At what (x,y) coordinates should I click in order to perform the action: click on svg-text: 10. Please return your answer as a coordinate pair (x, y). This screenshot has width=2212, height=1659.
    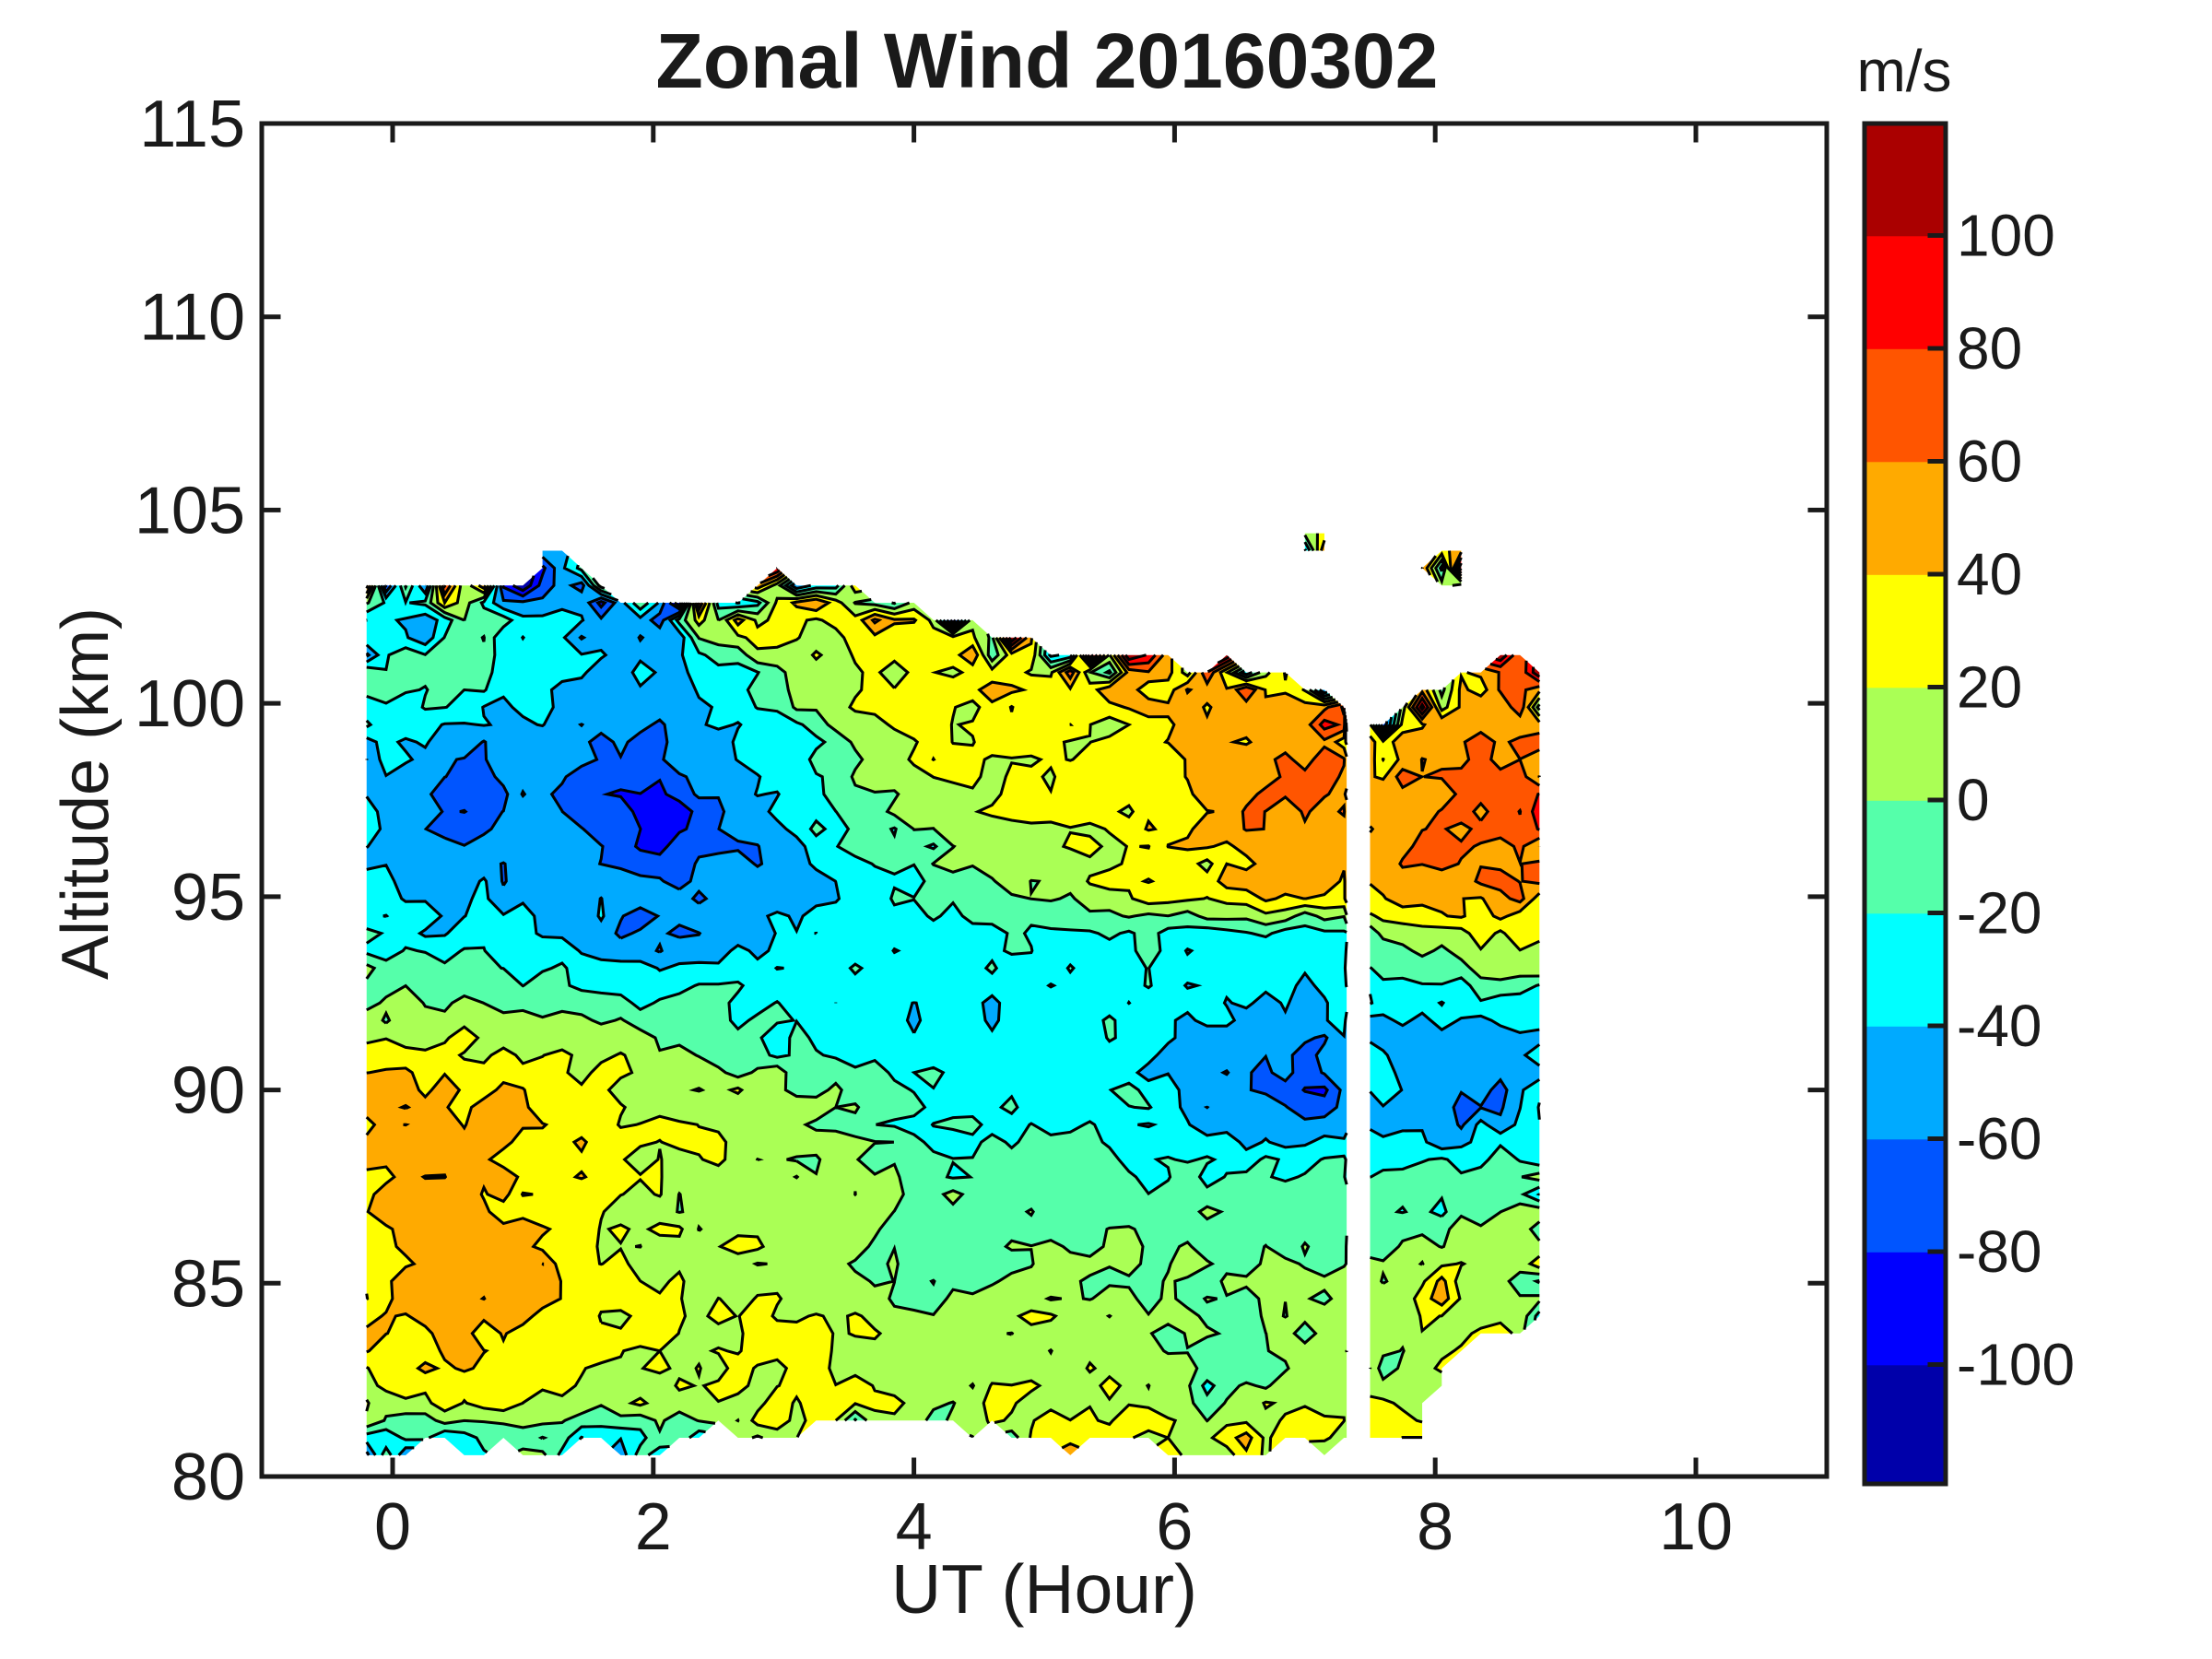
    Looking at the image, I should click on (1696, 1527).